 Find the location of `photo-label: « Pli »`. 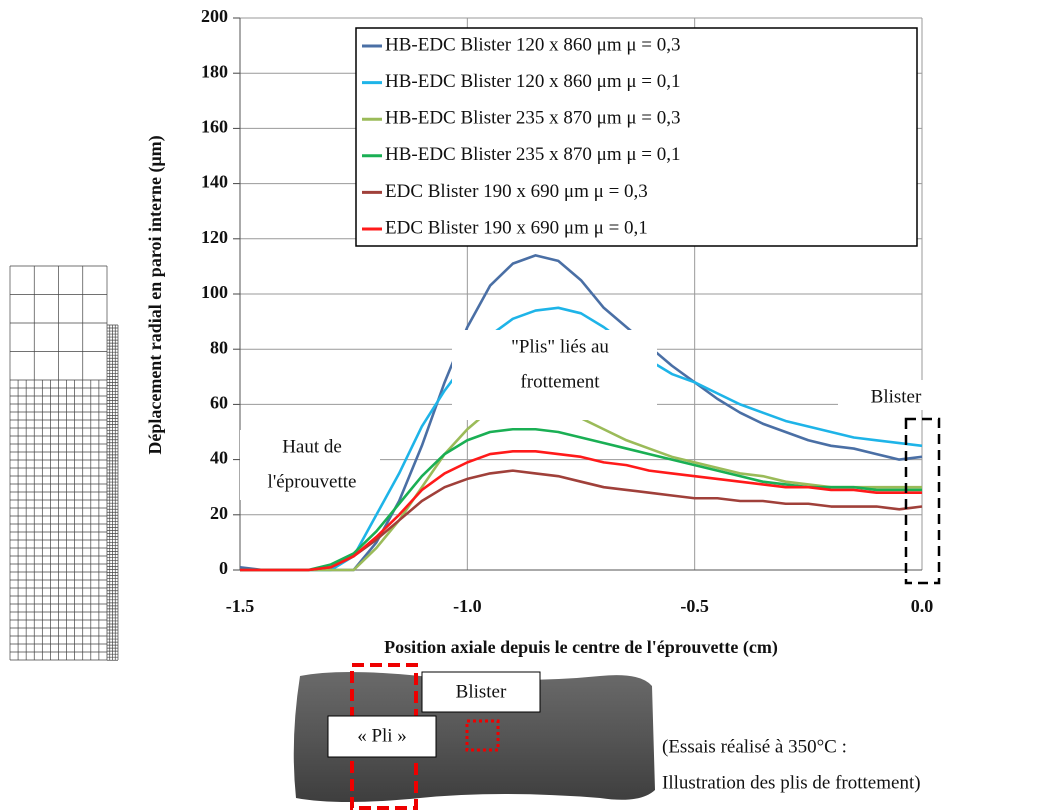

photo-label: « Pli » is located at coordinates (382, 735).